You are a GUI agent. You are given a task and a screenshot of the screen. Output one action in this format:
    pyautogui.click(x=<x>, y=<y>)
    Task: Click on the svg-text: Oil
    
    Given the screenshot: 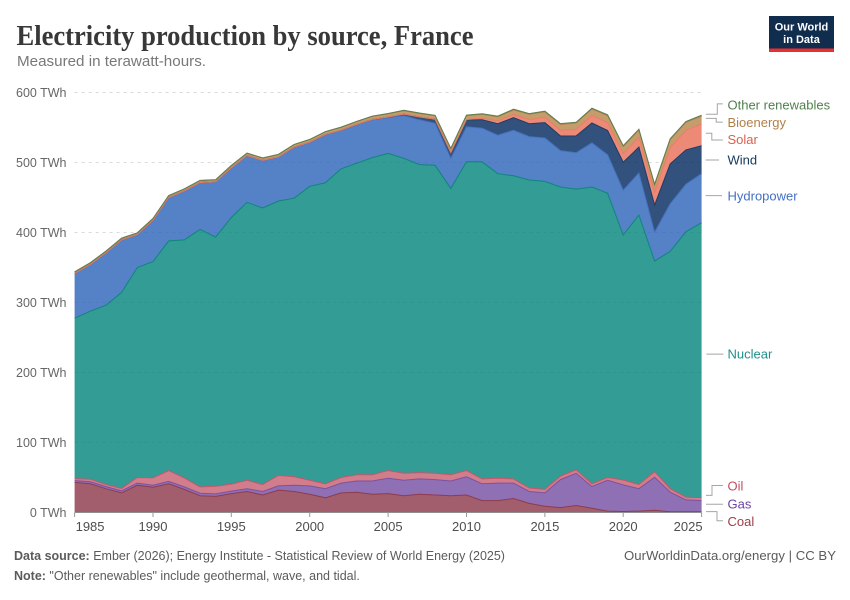 What is the action you would take?
    pyautogui.click(x=736, y=486)
    